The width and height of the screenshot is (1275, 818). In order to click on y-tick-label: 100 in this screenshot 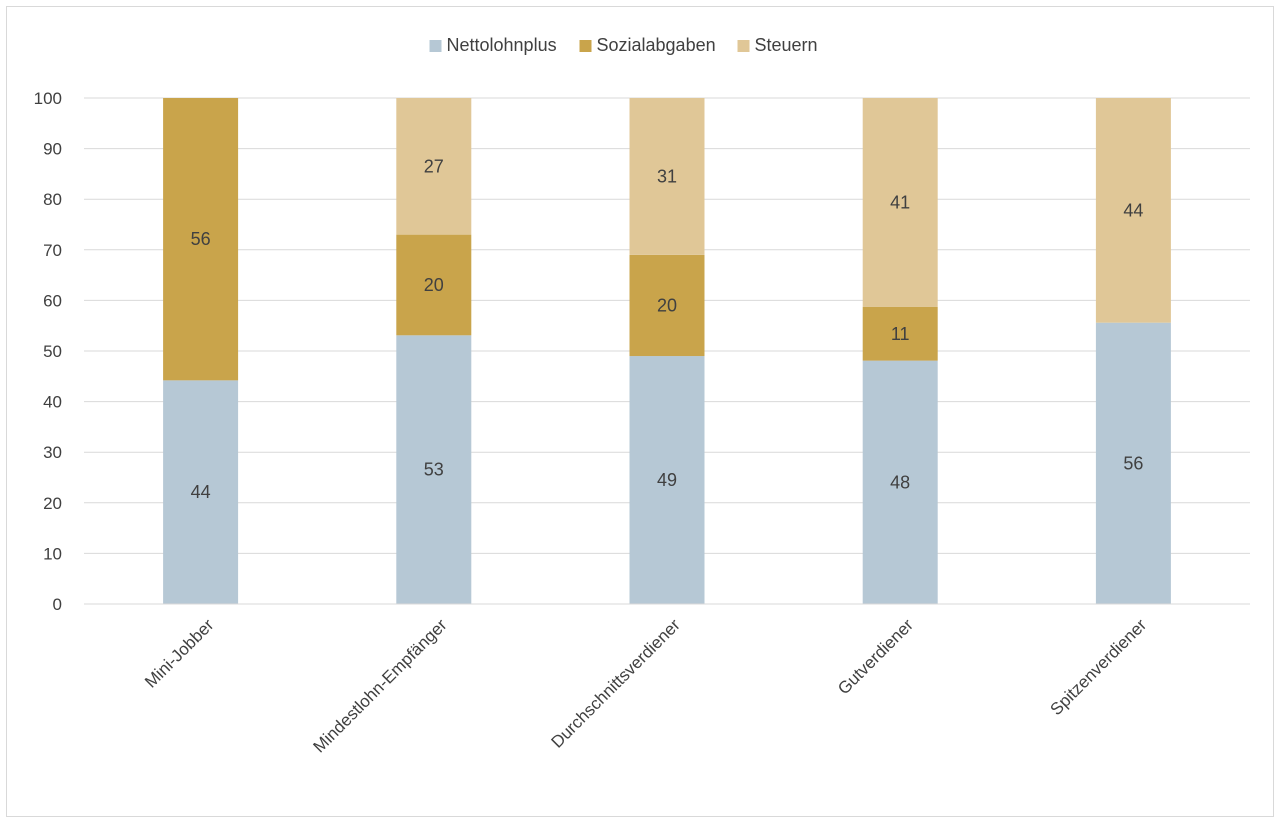, I will do `click(48, 98)`.